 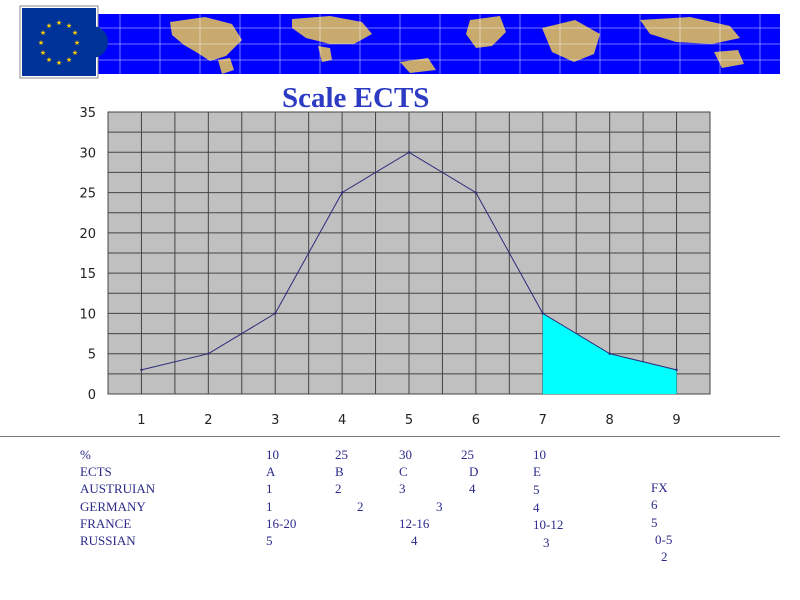 I want to click on table-cell: C, so click(x=403, y=472).